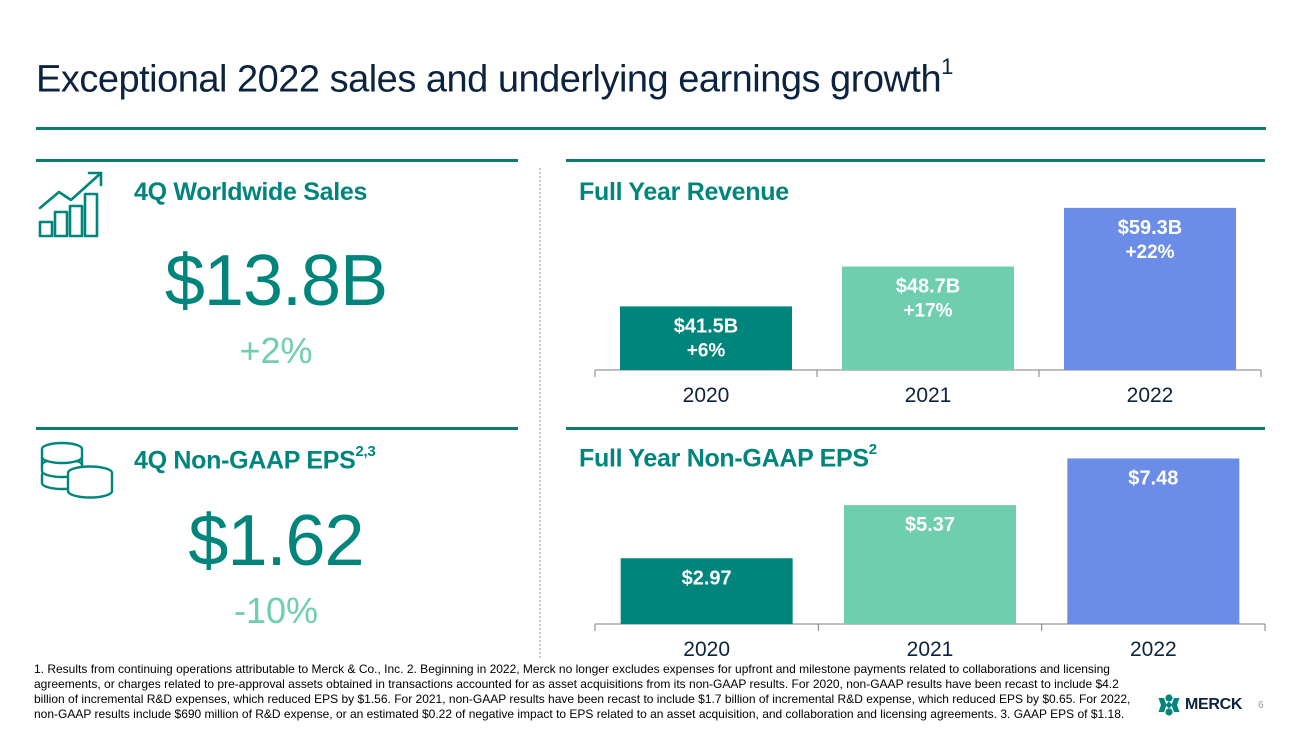 The height and width of the screenshot is (734, 1305). Describe the element at coordinates (706, 326) in the screenshot. I see `data-label-2020: $41.5B` at that location.